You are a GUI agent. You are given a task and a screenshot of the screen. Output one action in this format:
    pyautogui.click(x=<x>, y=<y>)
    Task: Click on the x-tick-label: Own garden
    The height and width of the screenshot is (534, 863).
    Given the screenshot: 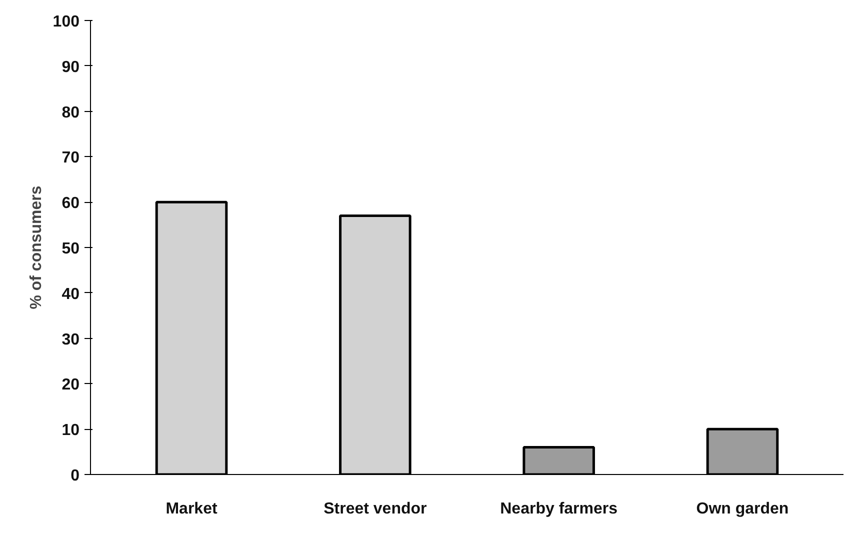 What is the action you would take?
    pyautogui.click(x=742, y=509)
    